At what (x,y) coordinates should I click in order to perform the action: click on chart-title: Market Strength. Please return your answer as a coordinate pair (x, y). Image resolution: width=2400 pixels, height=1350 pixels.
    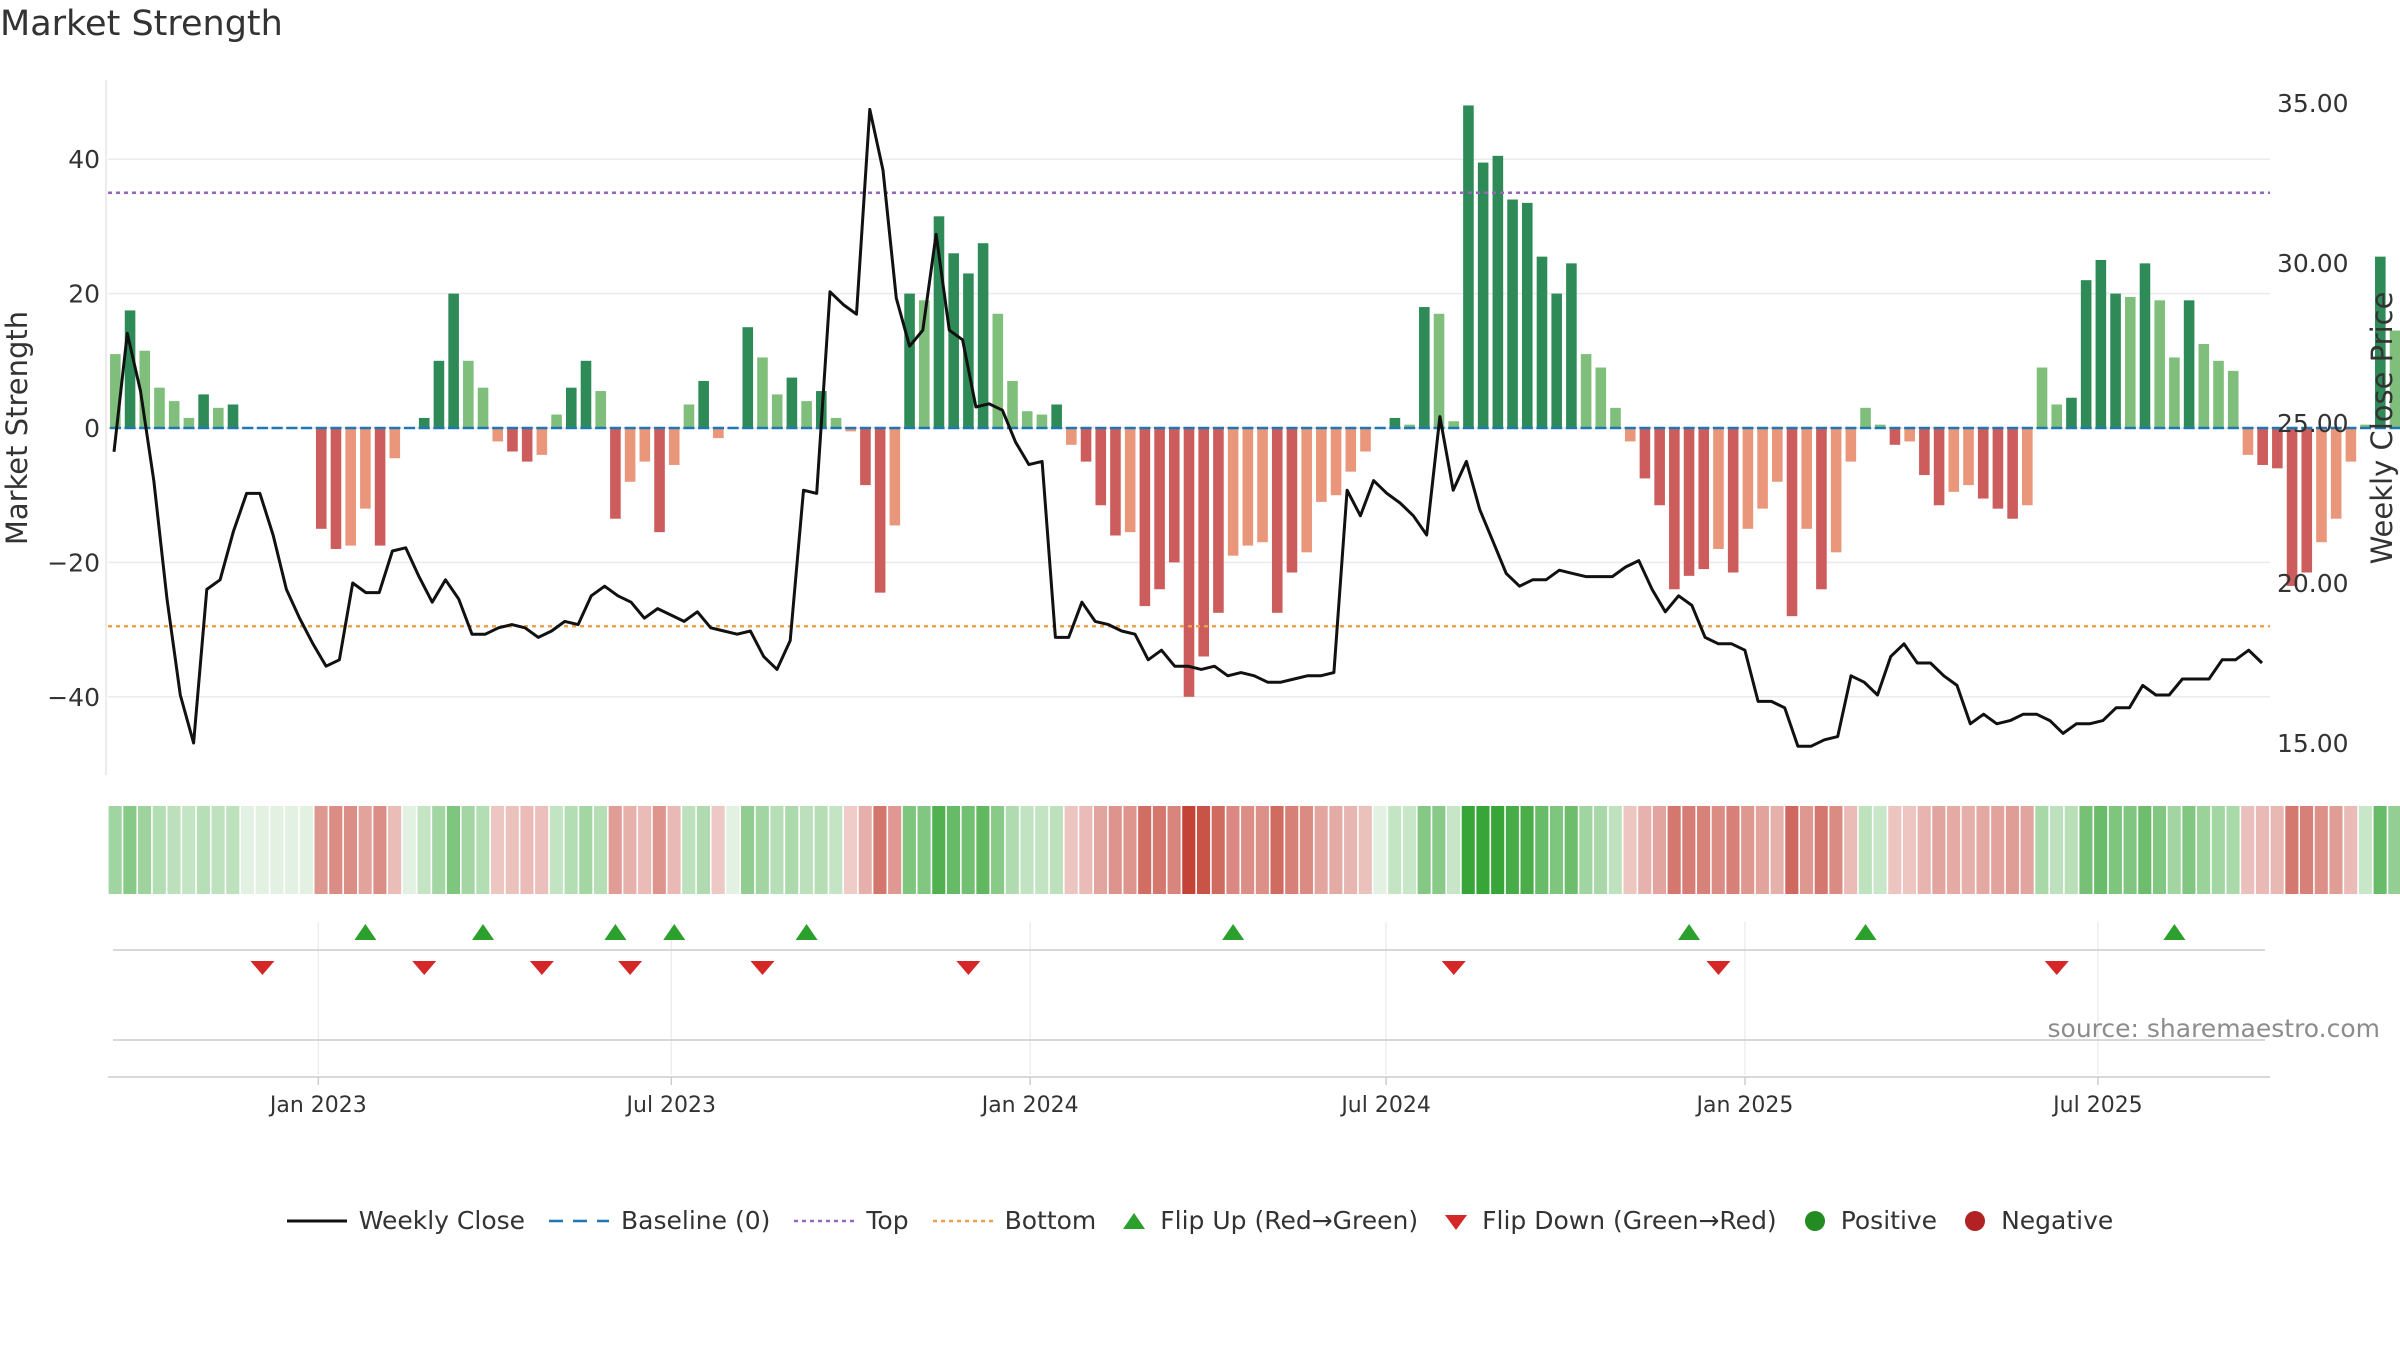
    Looking at the image, I should click on (141, 24).